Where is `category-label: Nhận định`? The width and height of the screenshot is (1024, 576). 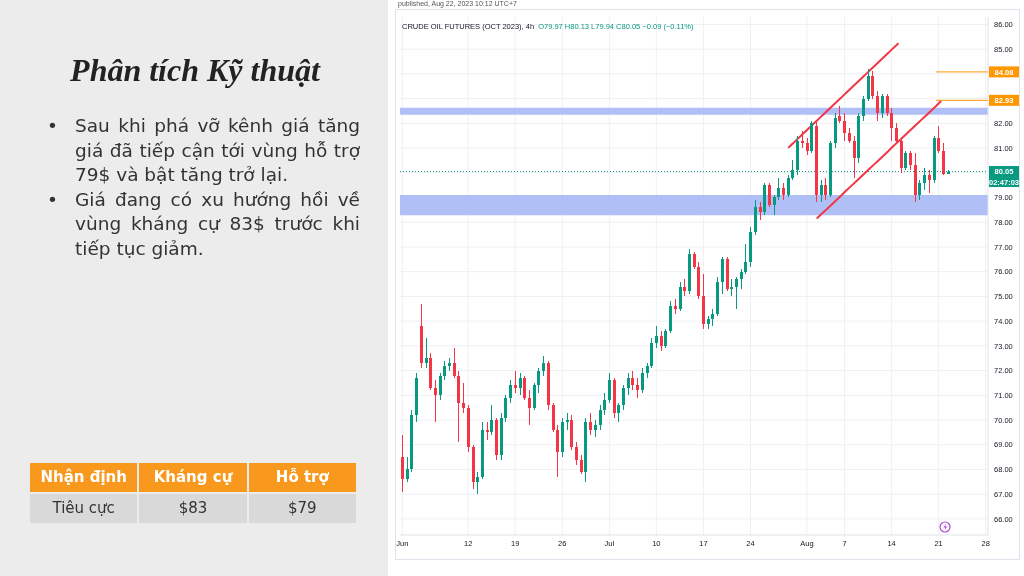
category-label: Nhận định is located at coordinates (83, 477).